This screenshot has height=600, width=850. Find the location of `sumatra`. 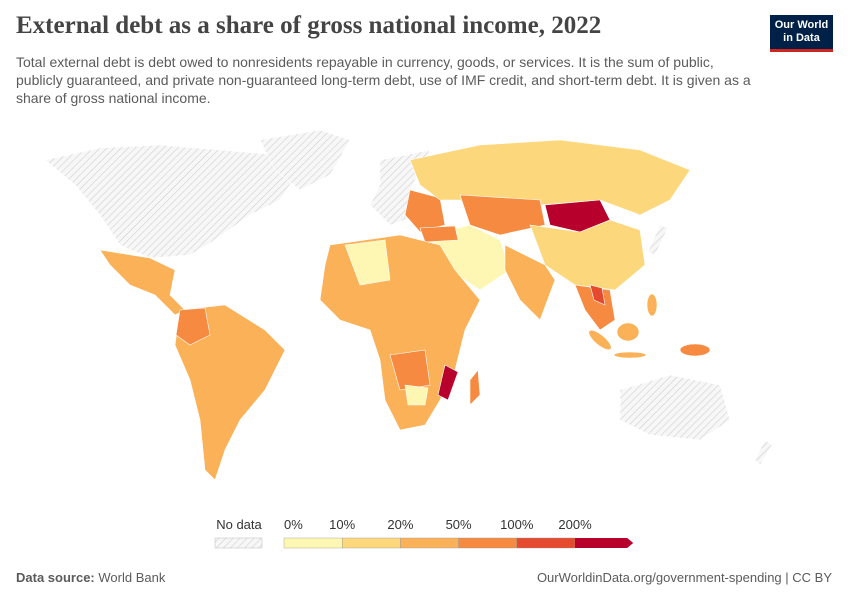

sumatra is located at coordinates (600, 340).